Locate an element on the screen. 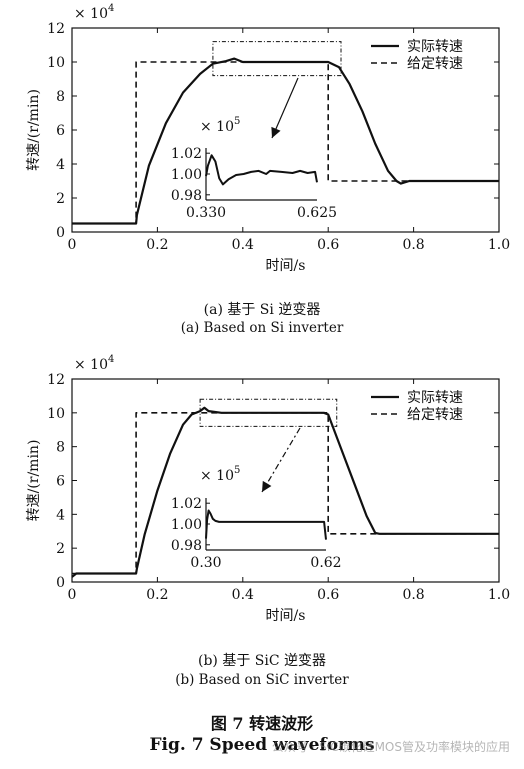  figure-title-english: Fig. 7 Speed waveforms is located at coordinates (262, 745).